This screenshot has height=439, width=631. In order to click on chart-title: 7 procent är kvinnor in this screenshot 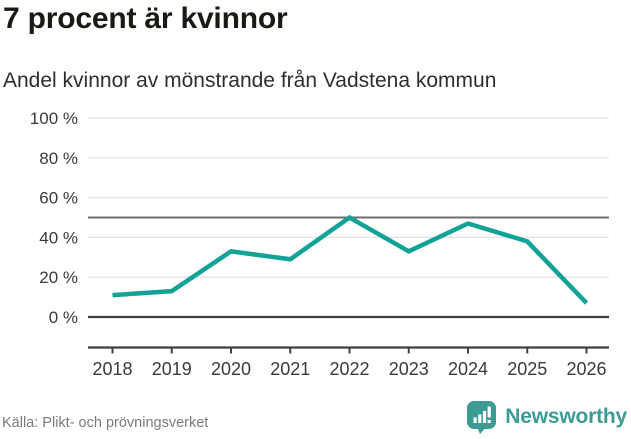, I will do `click(145, 18)`.